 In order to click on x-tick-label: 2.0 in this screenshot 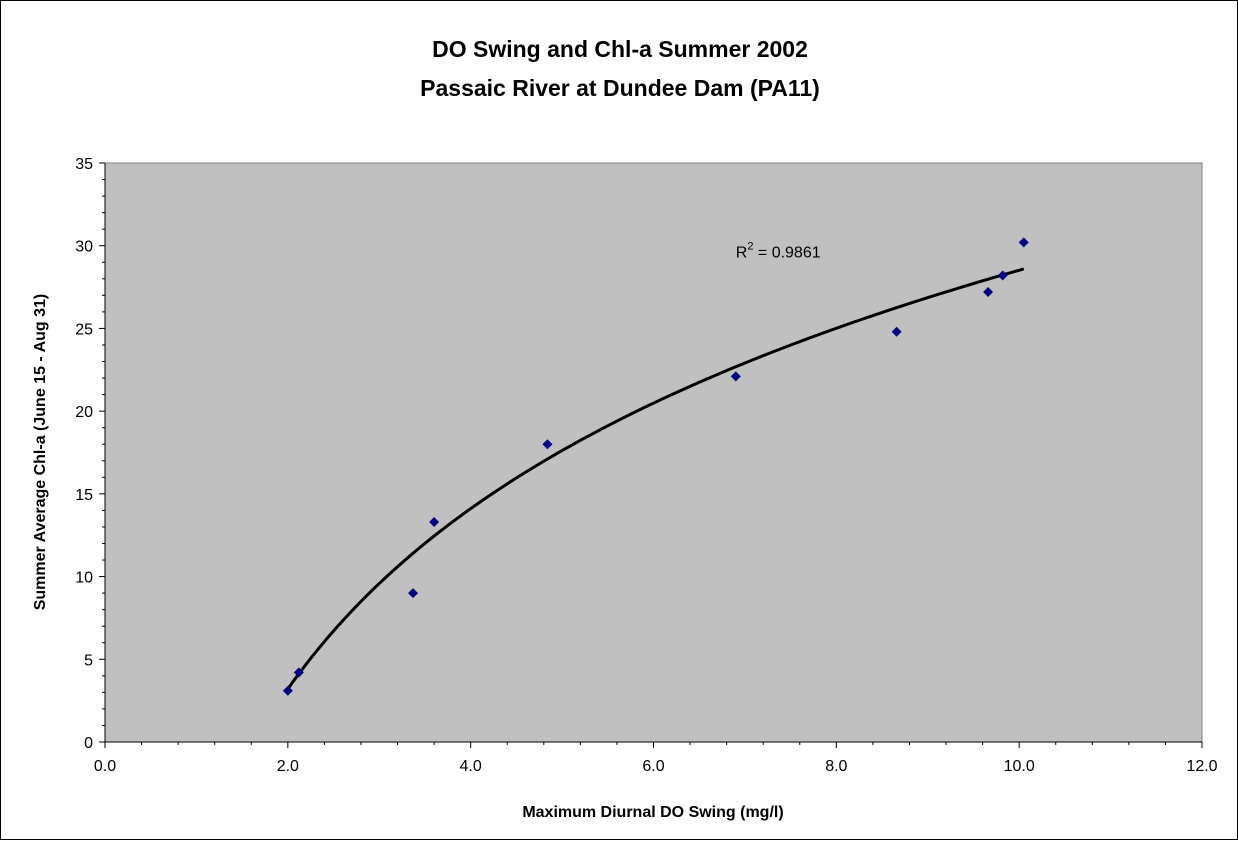, I will do `click(288, 766)`.